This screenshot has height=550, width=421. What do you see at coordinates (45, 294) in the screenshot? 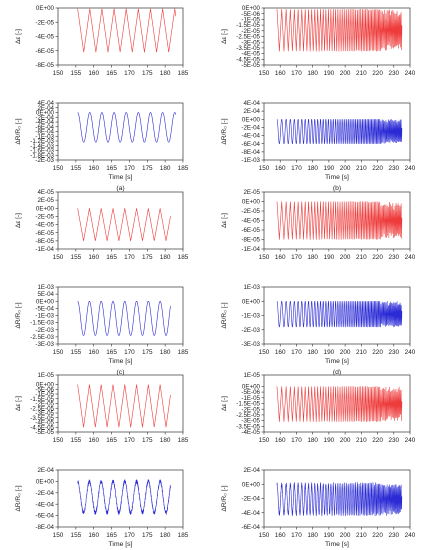
I see `y-tick-label: 5E-04` at bounding box center [45, 294].